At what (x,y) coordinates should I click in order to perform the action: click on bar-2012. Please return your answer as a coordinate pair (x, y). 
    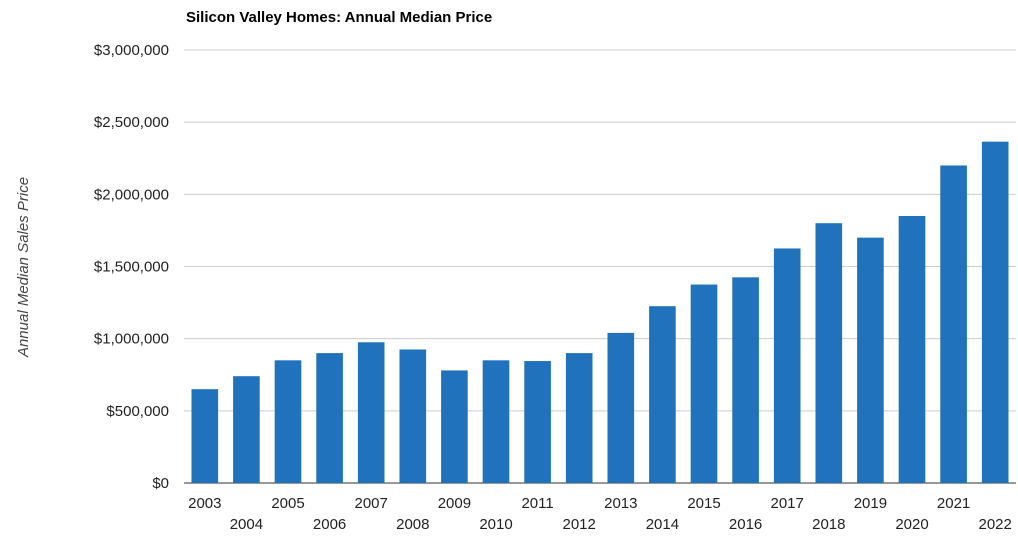
    Looking at the image, I should click on (579, 418).